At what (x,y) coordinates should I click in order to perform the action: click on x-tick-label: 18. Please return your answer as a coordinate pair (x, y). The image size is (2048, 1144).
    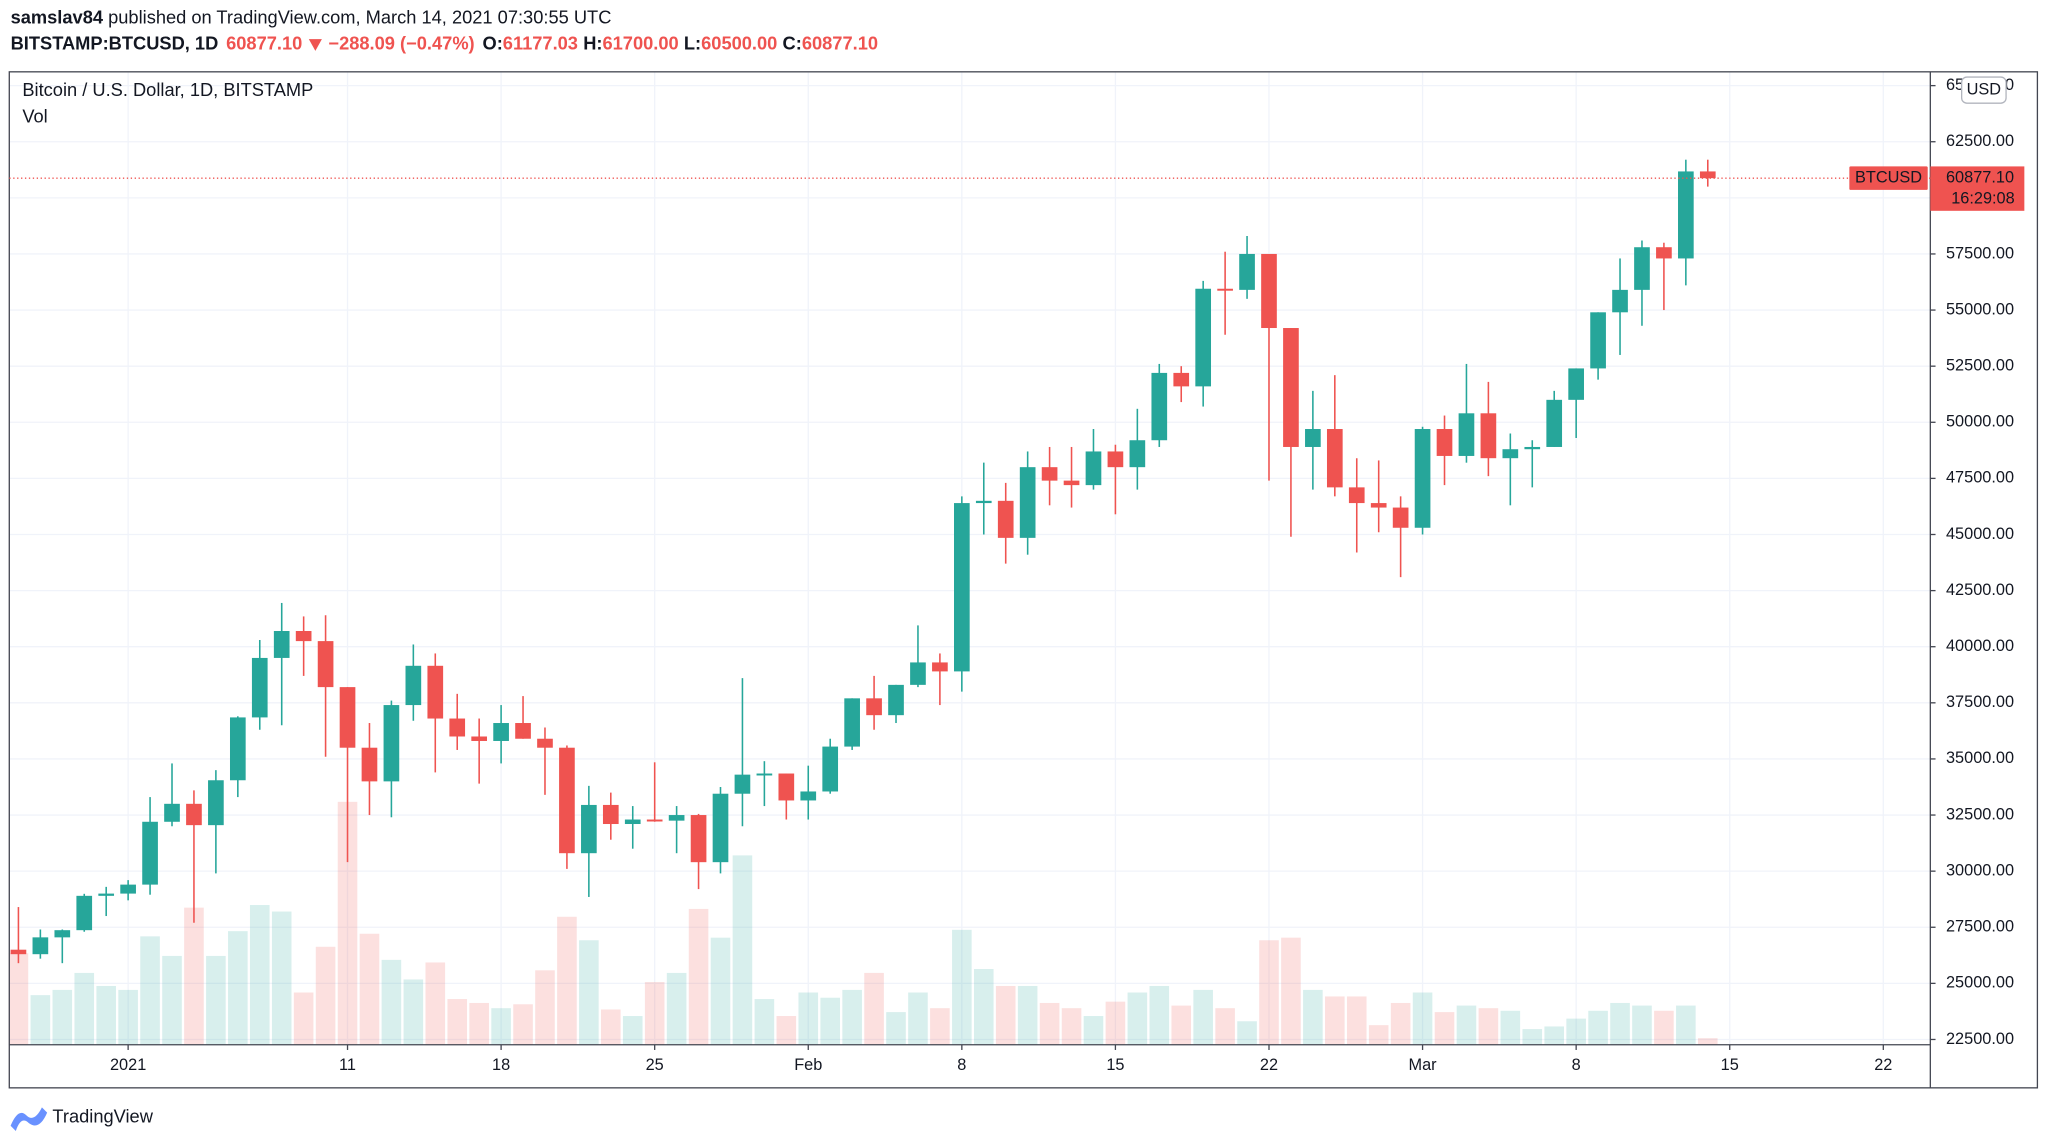
    Looking at the image, I should click on (501, 1065).